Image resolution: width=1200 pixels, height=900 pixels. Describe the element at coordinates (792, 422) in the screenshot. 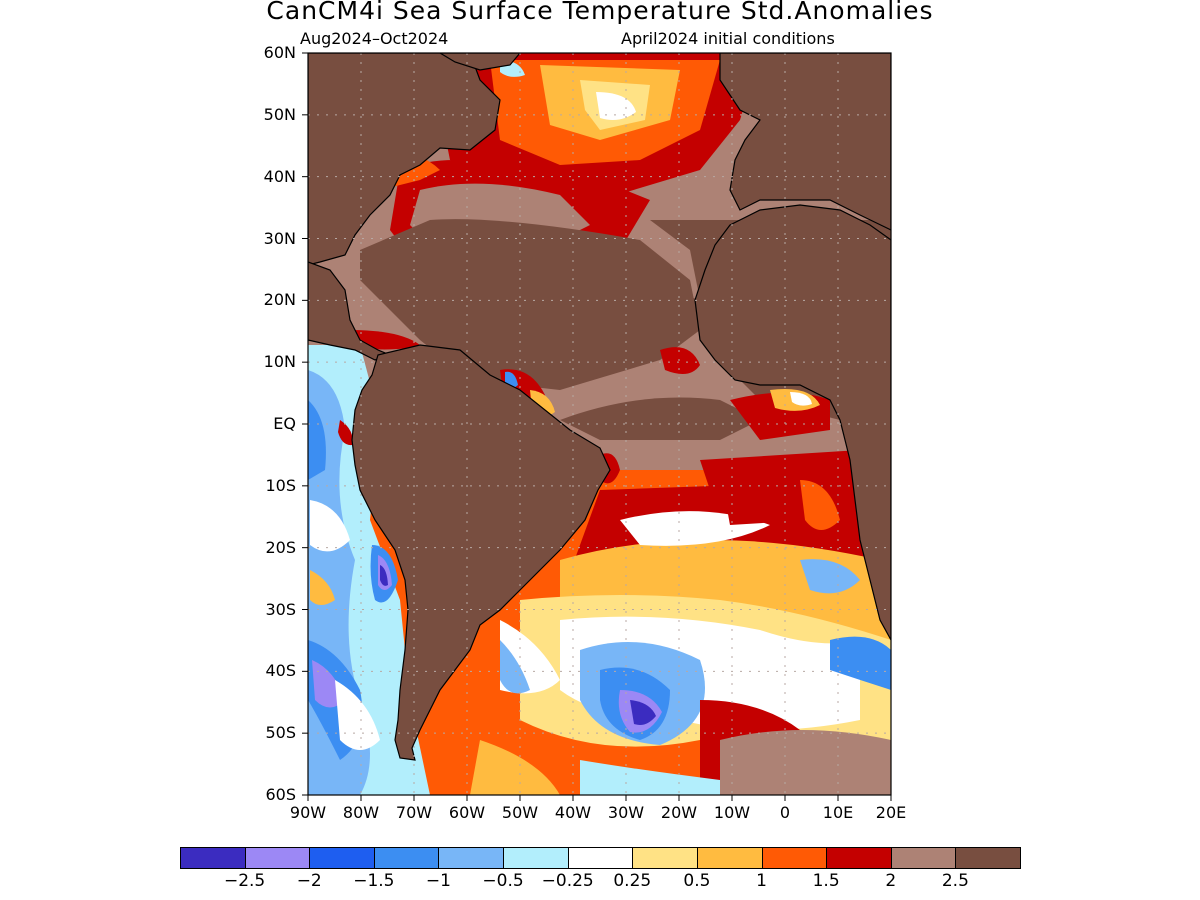

I see `africa` at that location.